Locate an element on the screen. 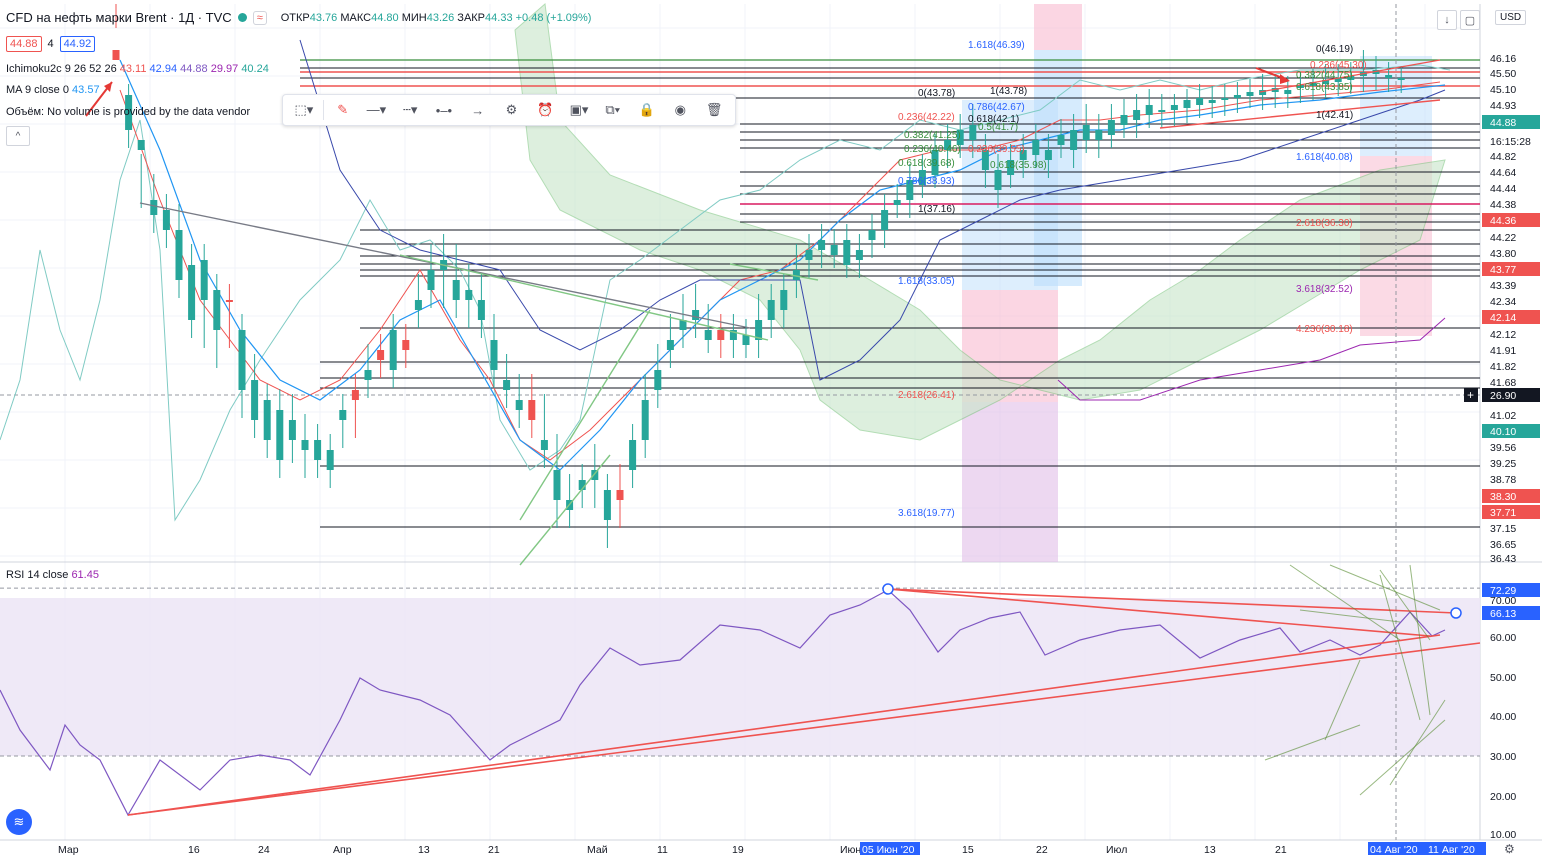  fib-level-label: 3.618(32.52) is located at coordinates (1324, 289).